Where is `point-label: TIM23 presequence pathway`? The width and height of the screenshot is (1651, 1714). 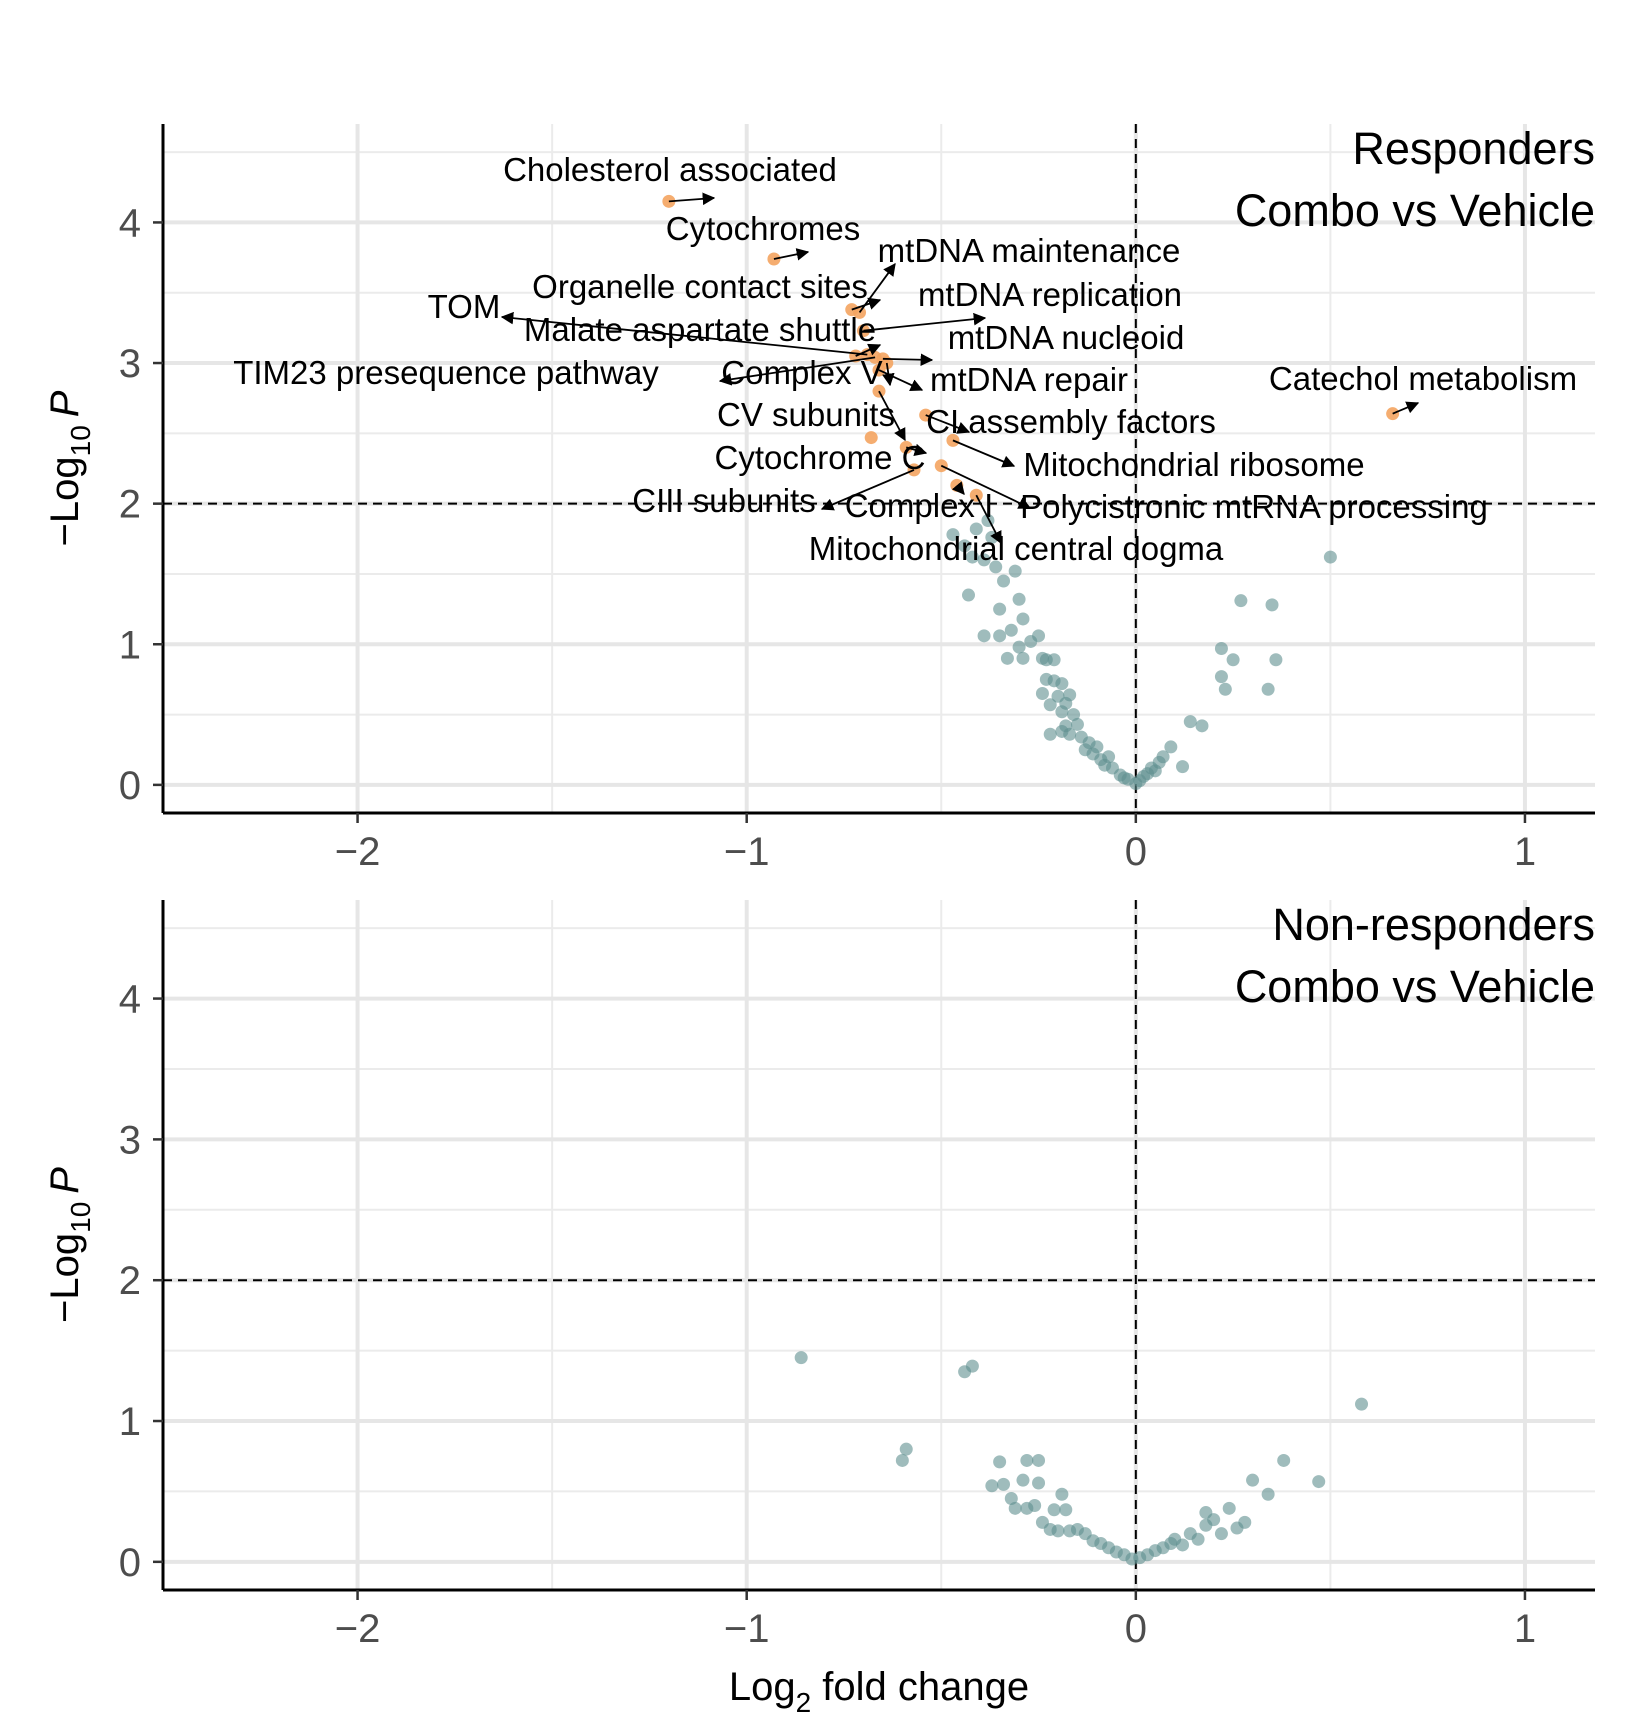 point-label: TIM23 presequence pathway is located at coordinates (446, 372).